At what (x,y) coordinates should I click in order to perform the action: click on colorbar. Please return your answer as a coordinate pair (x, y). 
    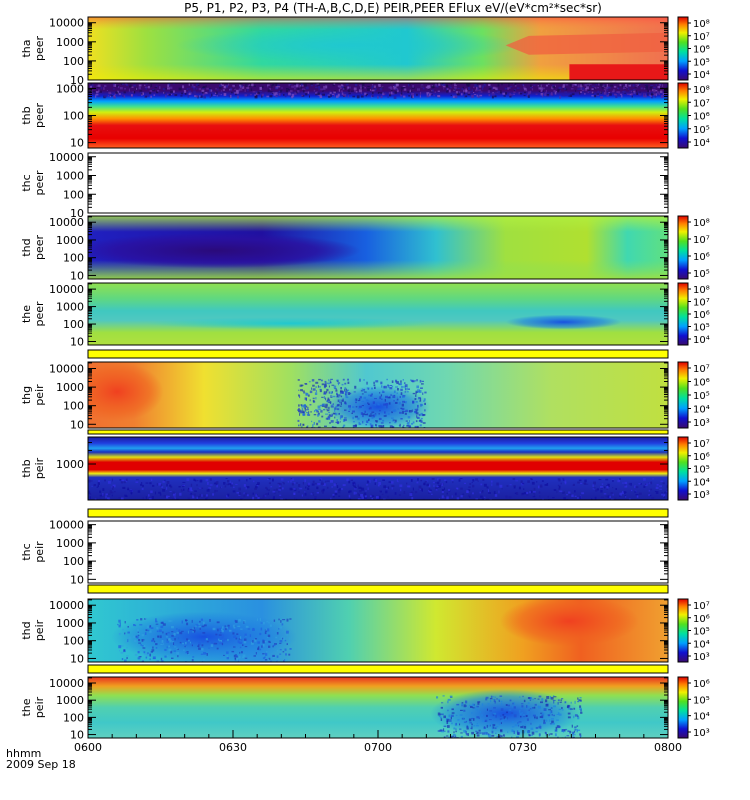
    Looking at the image, I should click on (683, 115).